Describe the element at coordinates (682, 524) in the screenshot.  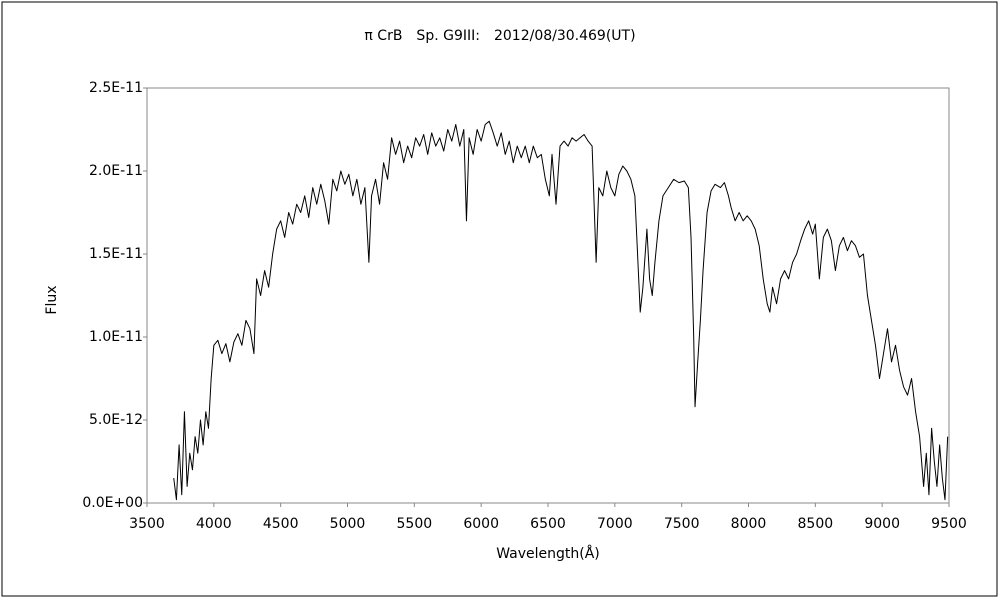
I see `x-tick-label: 7500` at that location.